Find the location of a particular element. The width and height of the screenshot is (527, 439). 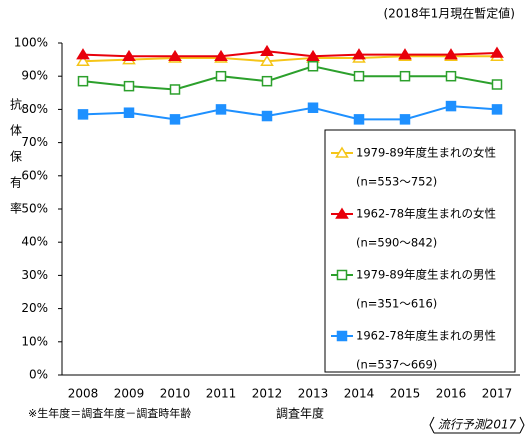

y-tick-label: 60% is located at coordinates (34, 175).